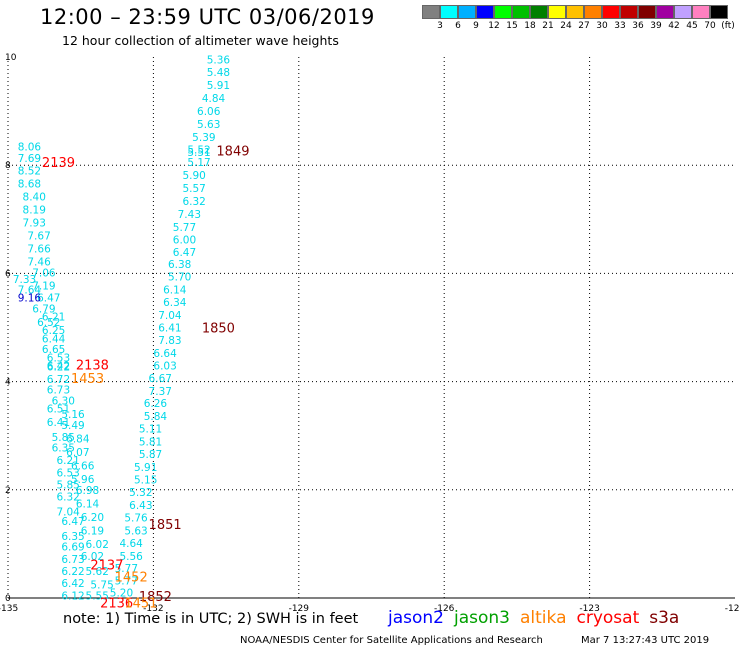  I want to click on wave-height-label: 5.87, so click(150, 455).